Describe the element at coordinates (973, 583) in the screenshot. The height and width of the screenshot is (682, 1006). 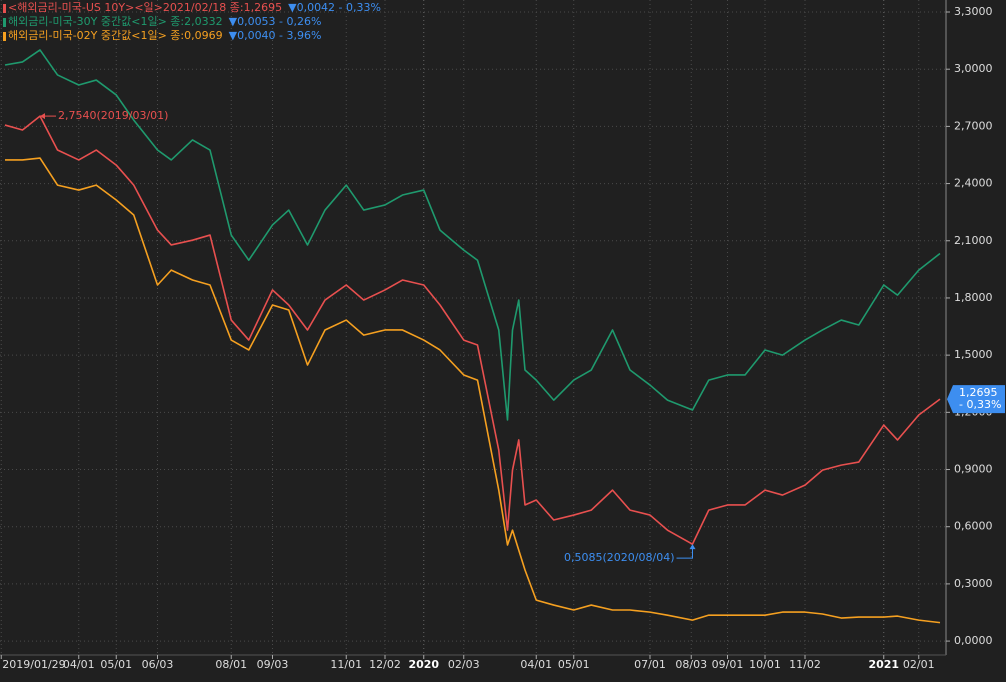
I see `y-tick-label: 0,3000` at that location.